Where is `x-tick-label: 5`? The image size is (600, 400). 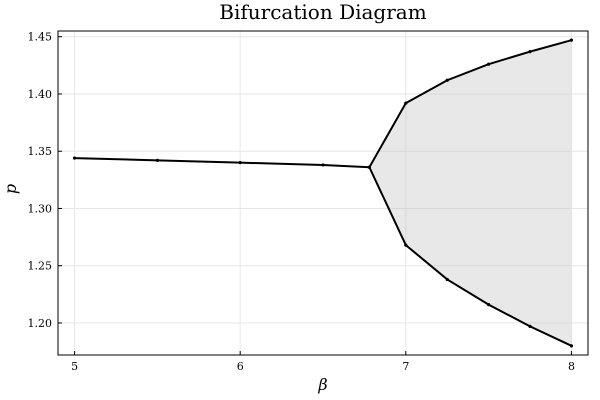 x-tick-label: 5 is located at coordinates (74, 366).